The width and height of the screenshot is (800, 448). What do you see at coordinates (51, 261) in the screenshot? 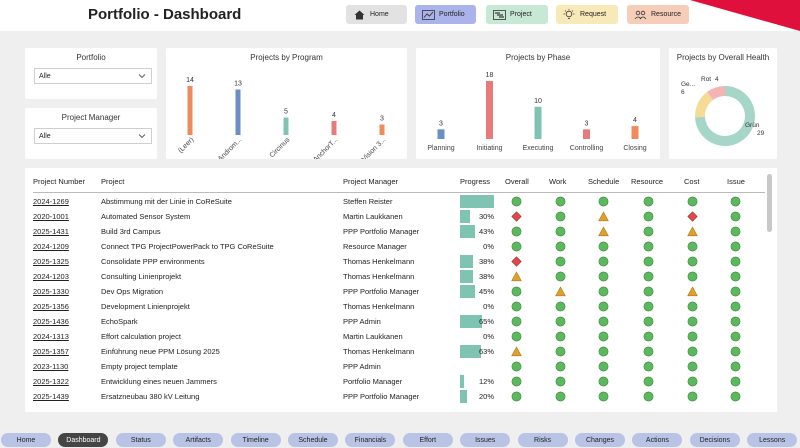
I see `project-number-link: 2025-1325` at bounding box center [51, 261].